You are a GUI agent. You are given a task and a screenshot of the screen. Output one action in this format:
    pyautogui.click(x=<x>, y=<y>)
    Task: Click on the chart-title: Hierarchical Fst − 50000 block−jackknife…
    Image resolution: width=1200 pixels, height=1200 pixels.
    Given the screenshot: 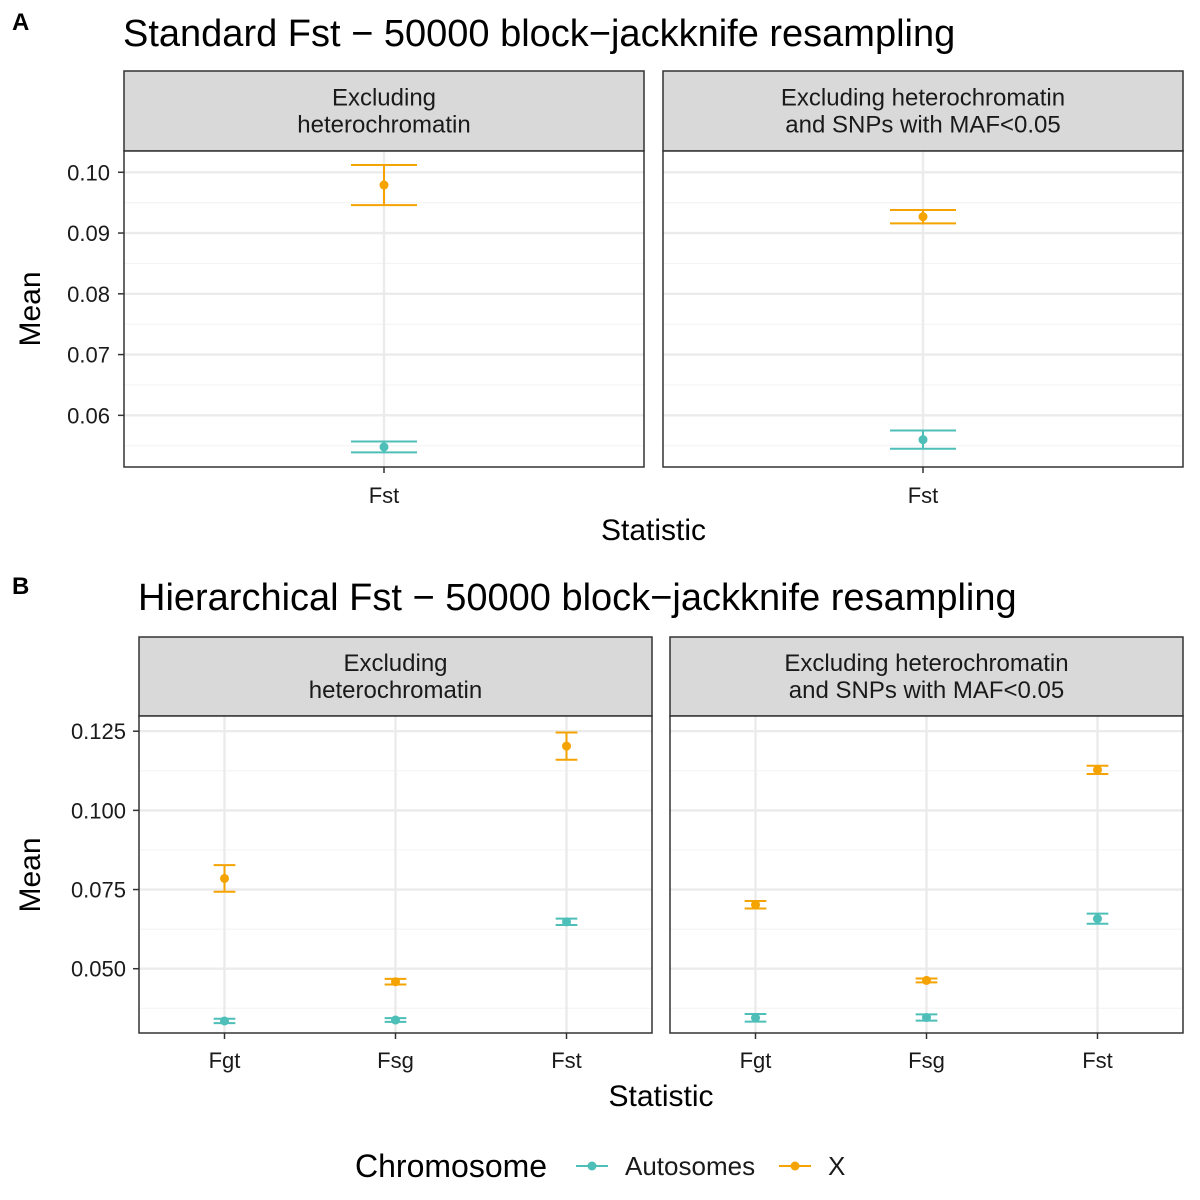 What is the action you would take?
    pyautogui.click(x=577, y=598)
    